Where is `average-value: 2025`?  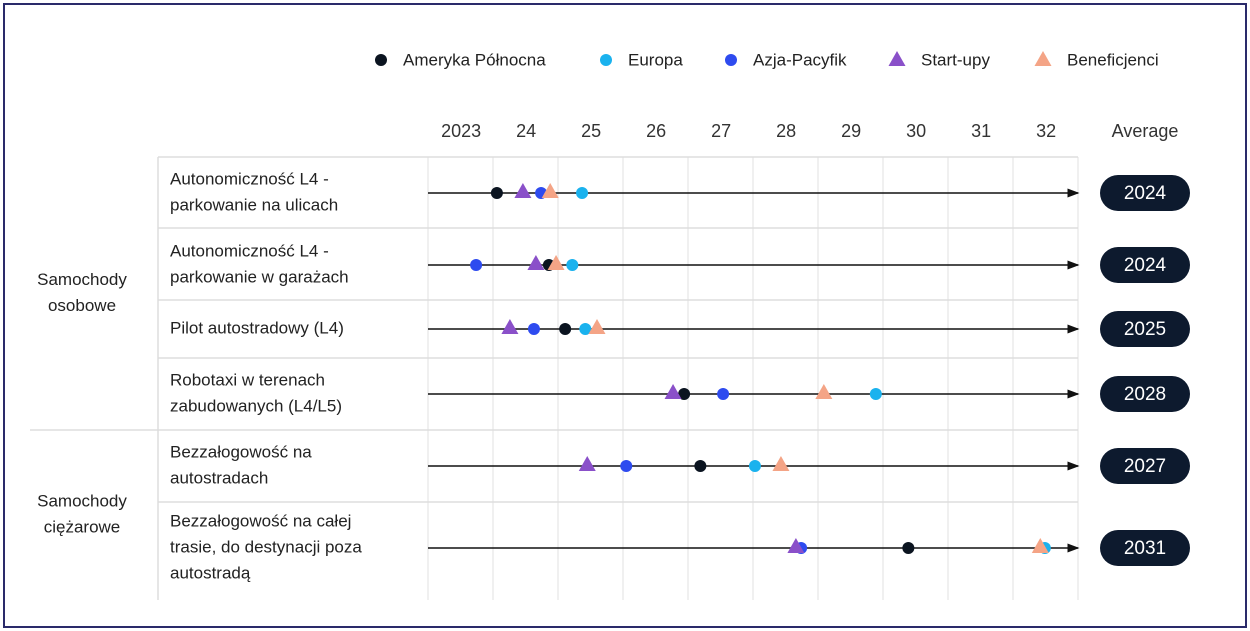
average-value: 2025 is located at coordinates (1145, 329).